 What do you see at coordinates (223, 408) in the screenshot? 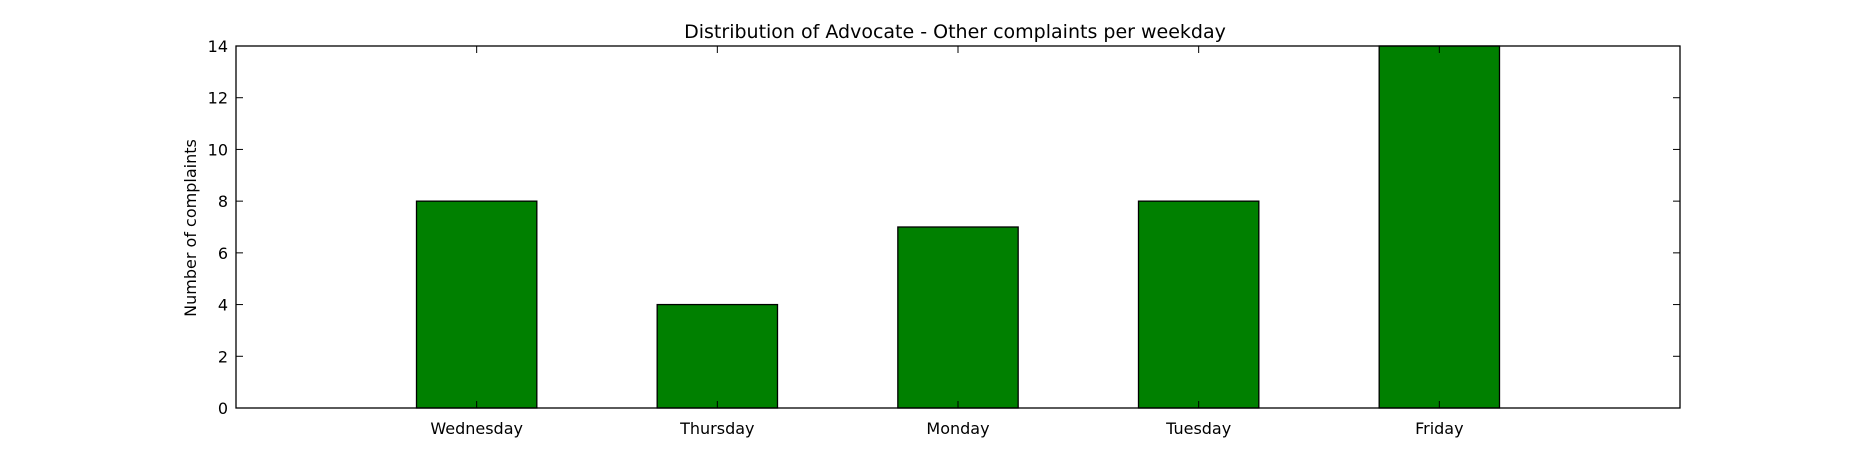
I see `y-tick-label-0: 0` at bounding box center [223, 408].